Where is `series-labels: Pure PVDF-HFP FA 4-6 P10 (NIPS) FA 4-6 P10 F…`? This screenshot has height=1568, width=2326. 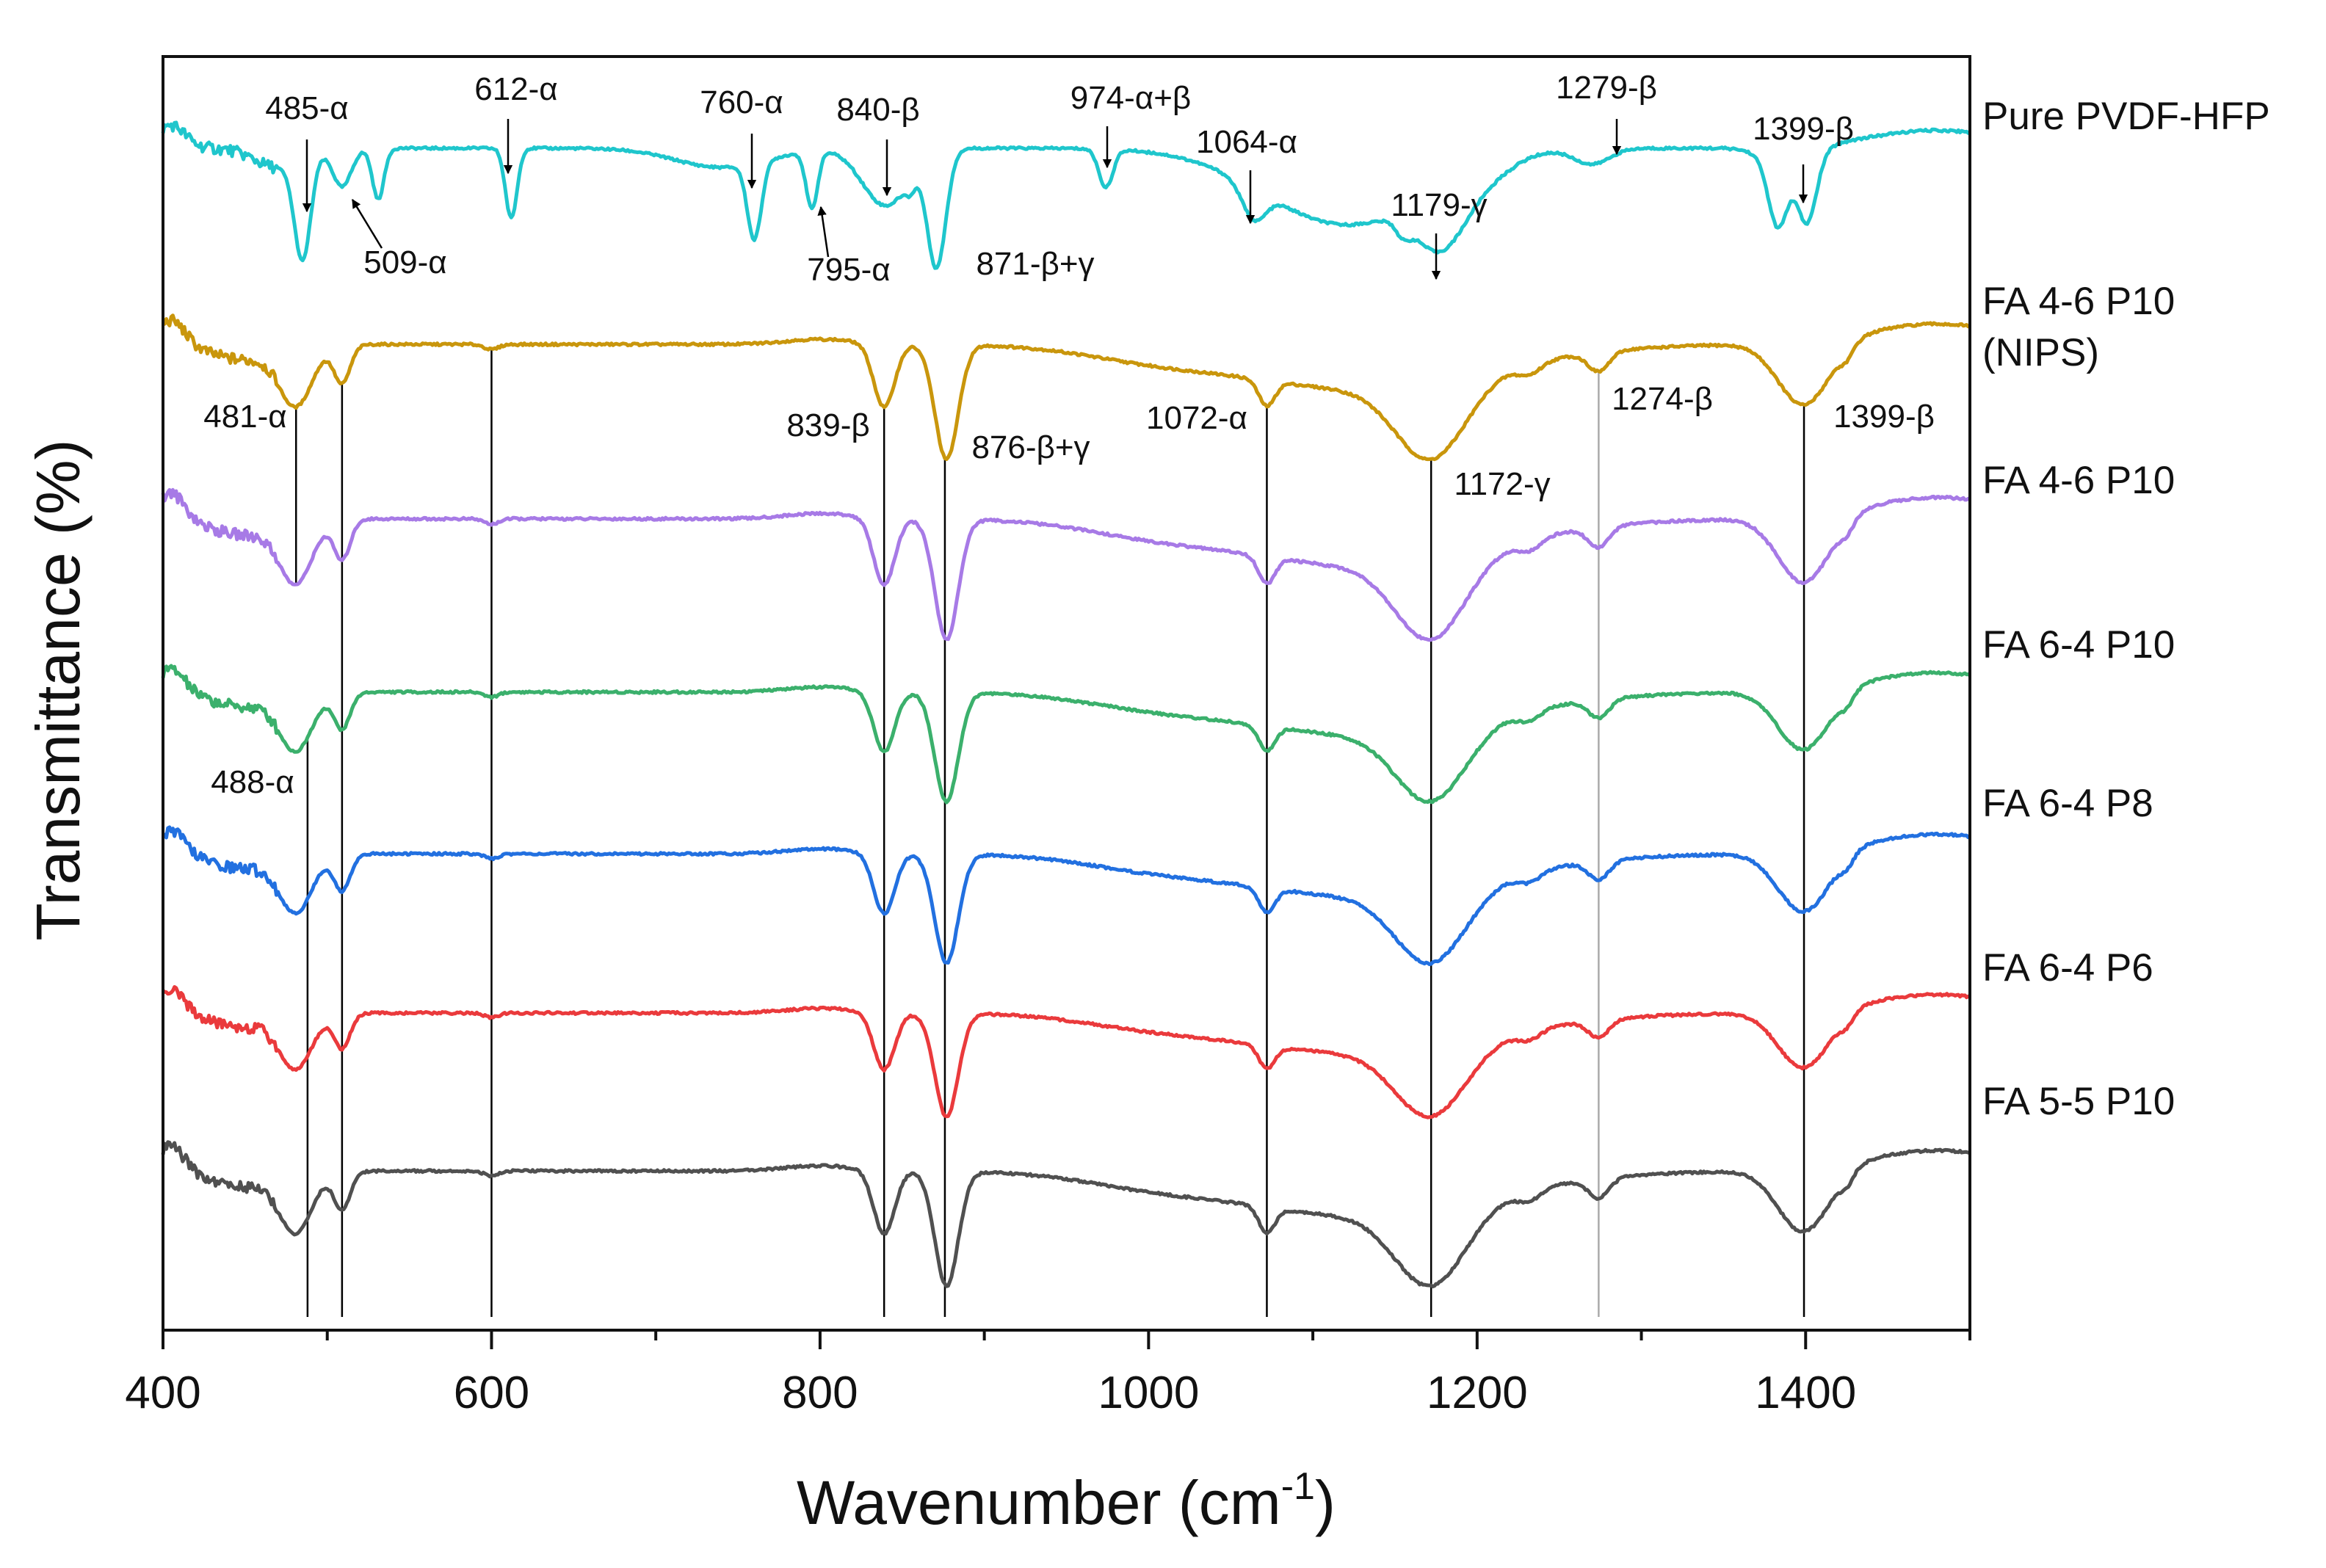 series-labels: Pure PVDF-HFP FA 4-6 P10 (NIPS) FA 4-6 P10 F… is located at coordinates (2126, 609).